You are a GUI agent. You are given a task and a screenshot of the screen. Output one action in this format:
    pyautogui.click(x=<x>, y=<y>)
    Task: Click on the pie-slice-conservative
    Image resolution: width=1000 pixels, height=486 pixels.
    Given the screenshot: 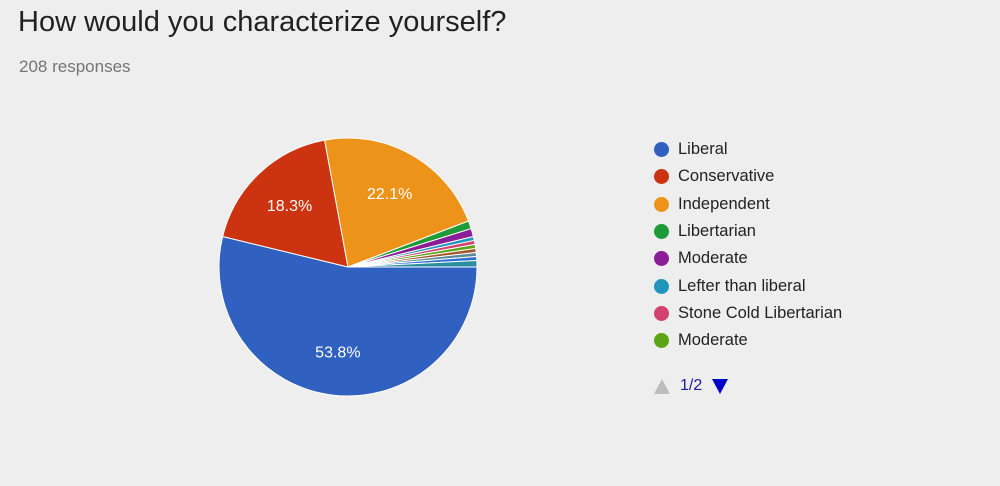 What is the action you would take?
    pyautogui.click(x=285, y=203)
    